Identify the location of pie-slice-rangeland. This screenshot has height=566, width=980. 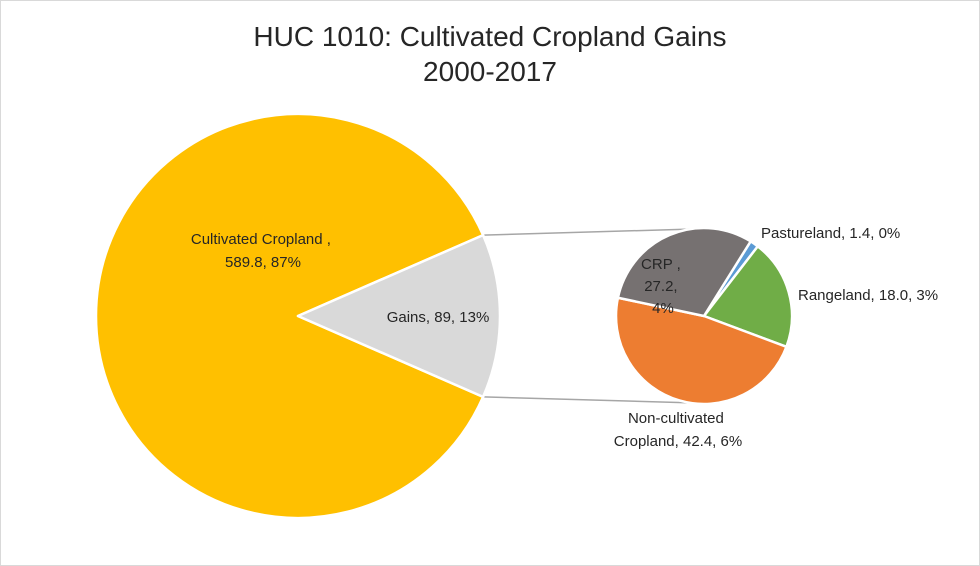
(748, 297).